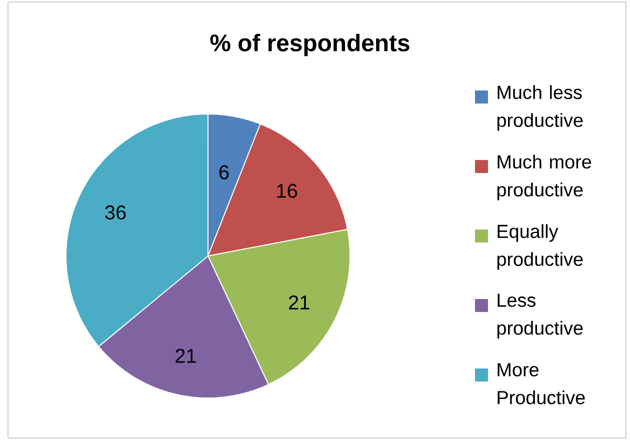  Describe the element at coordinates (540, 108) in the screenshot. I see `legend-label: Much less productive` at that location.